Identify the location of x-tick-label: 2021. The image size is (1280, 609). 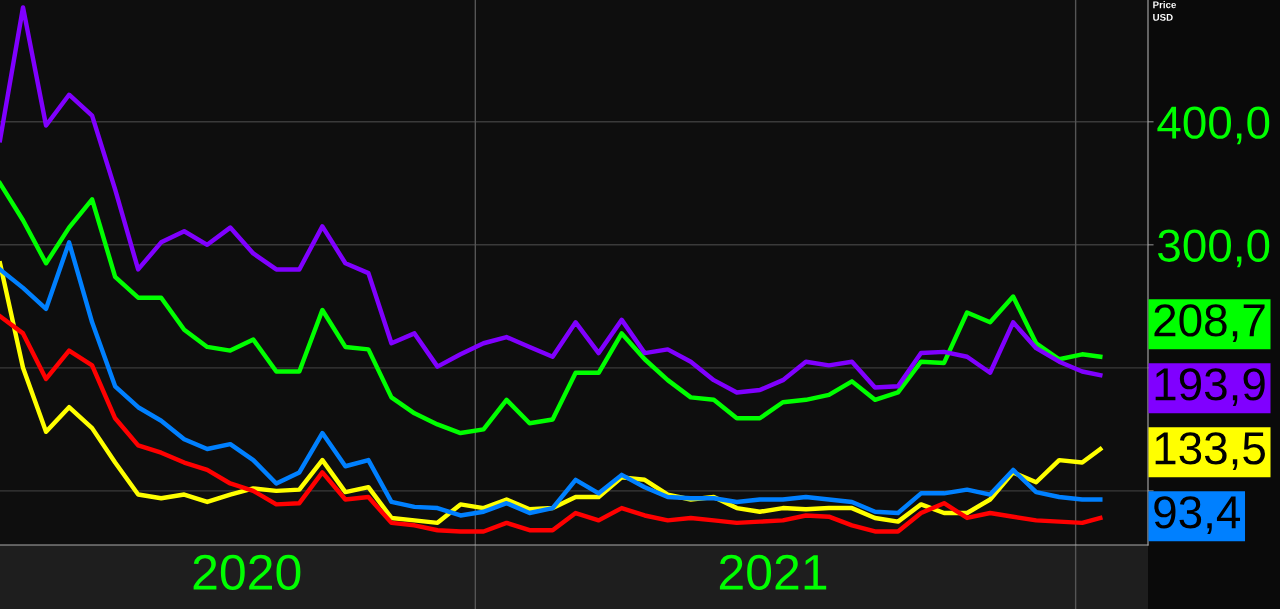
(773, 572).